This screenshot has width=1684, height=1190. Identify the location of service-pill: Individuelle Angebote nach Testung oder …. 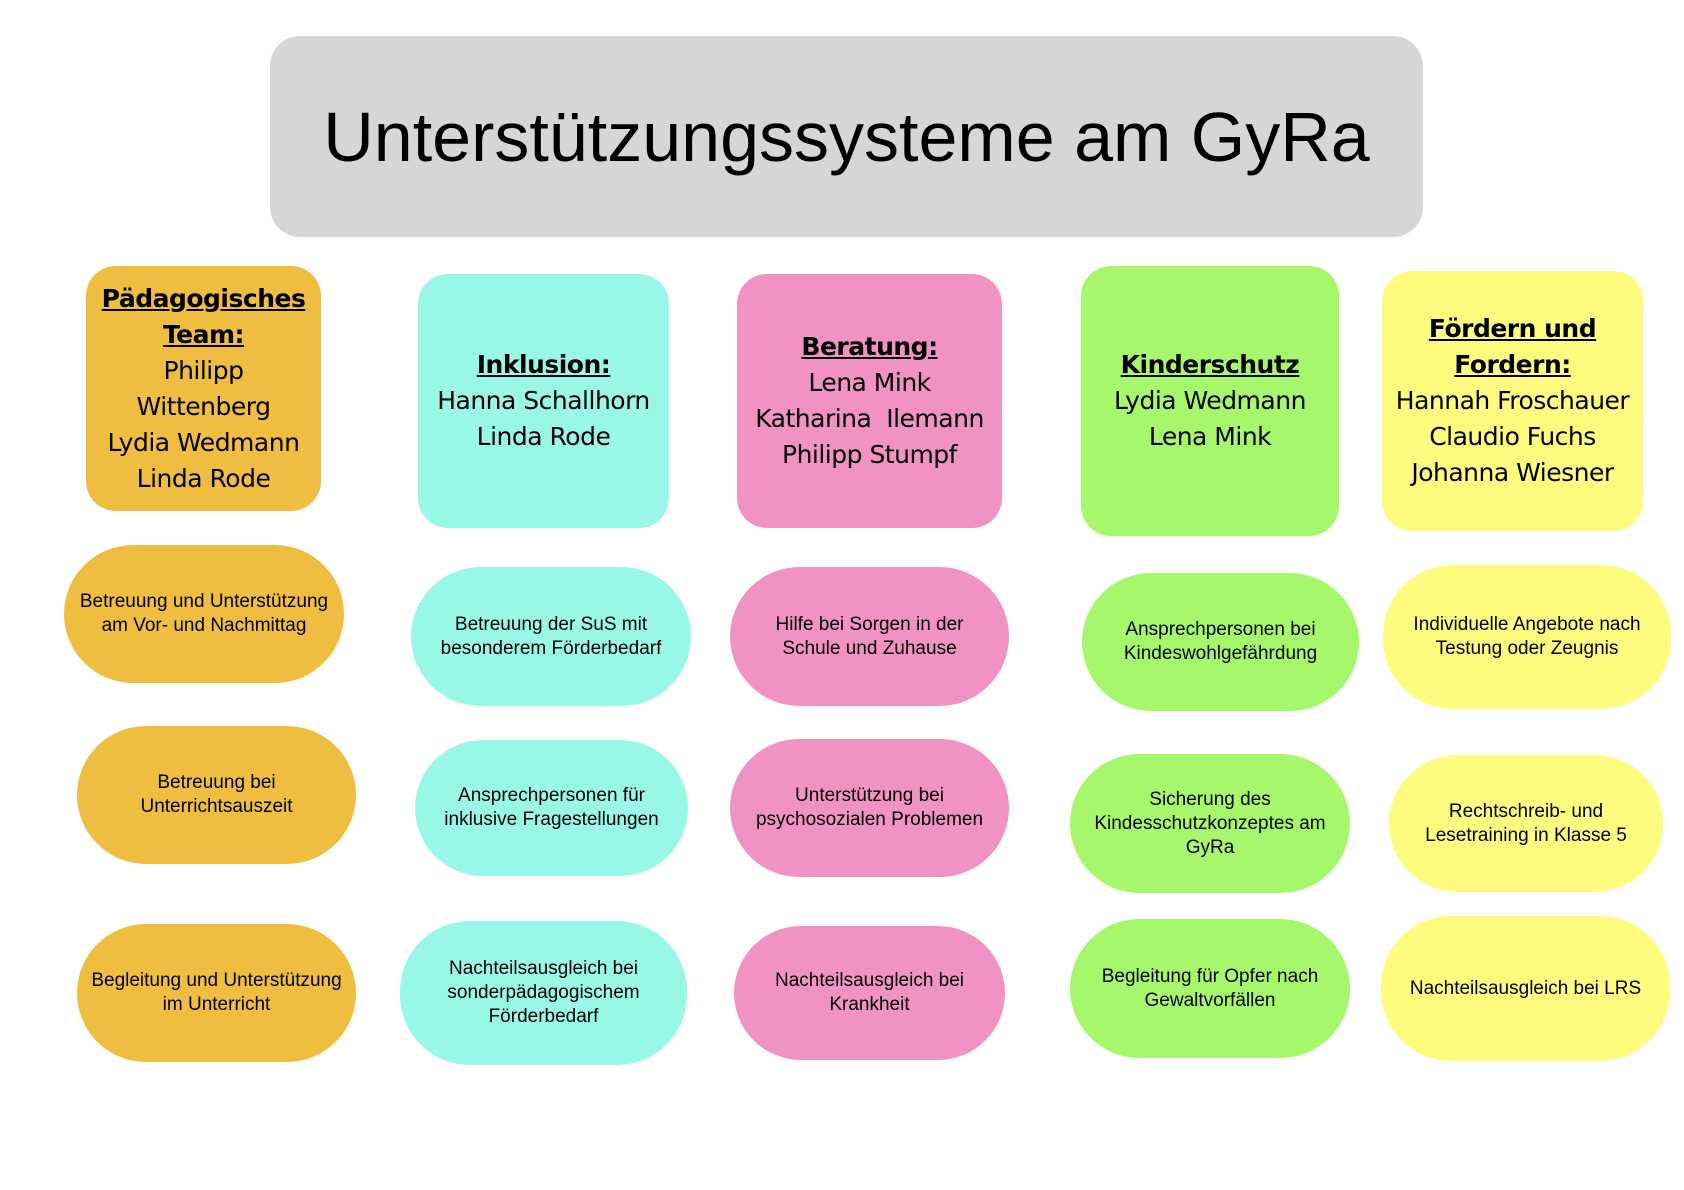
(1527, 637).